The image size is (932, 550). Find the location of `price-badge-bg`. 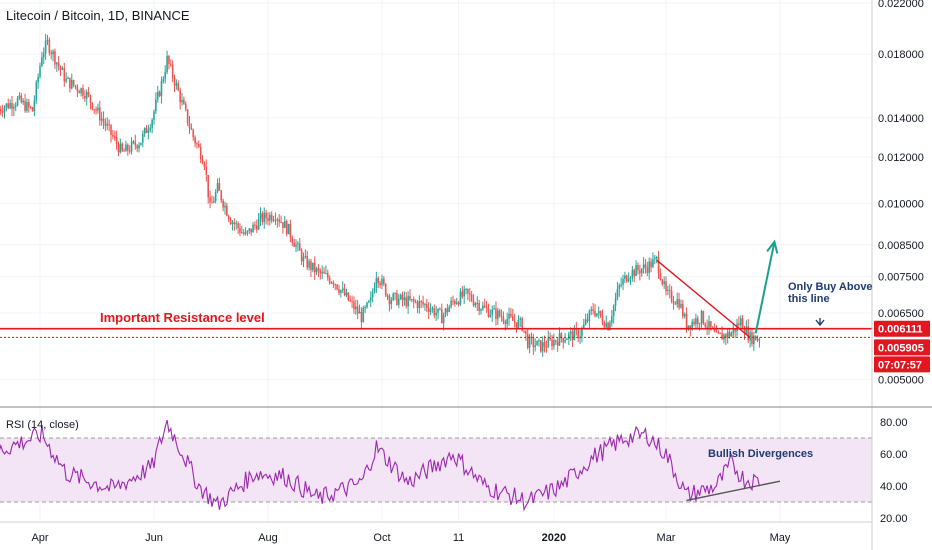

price-badge-bg is located at coordinates (902, 328).